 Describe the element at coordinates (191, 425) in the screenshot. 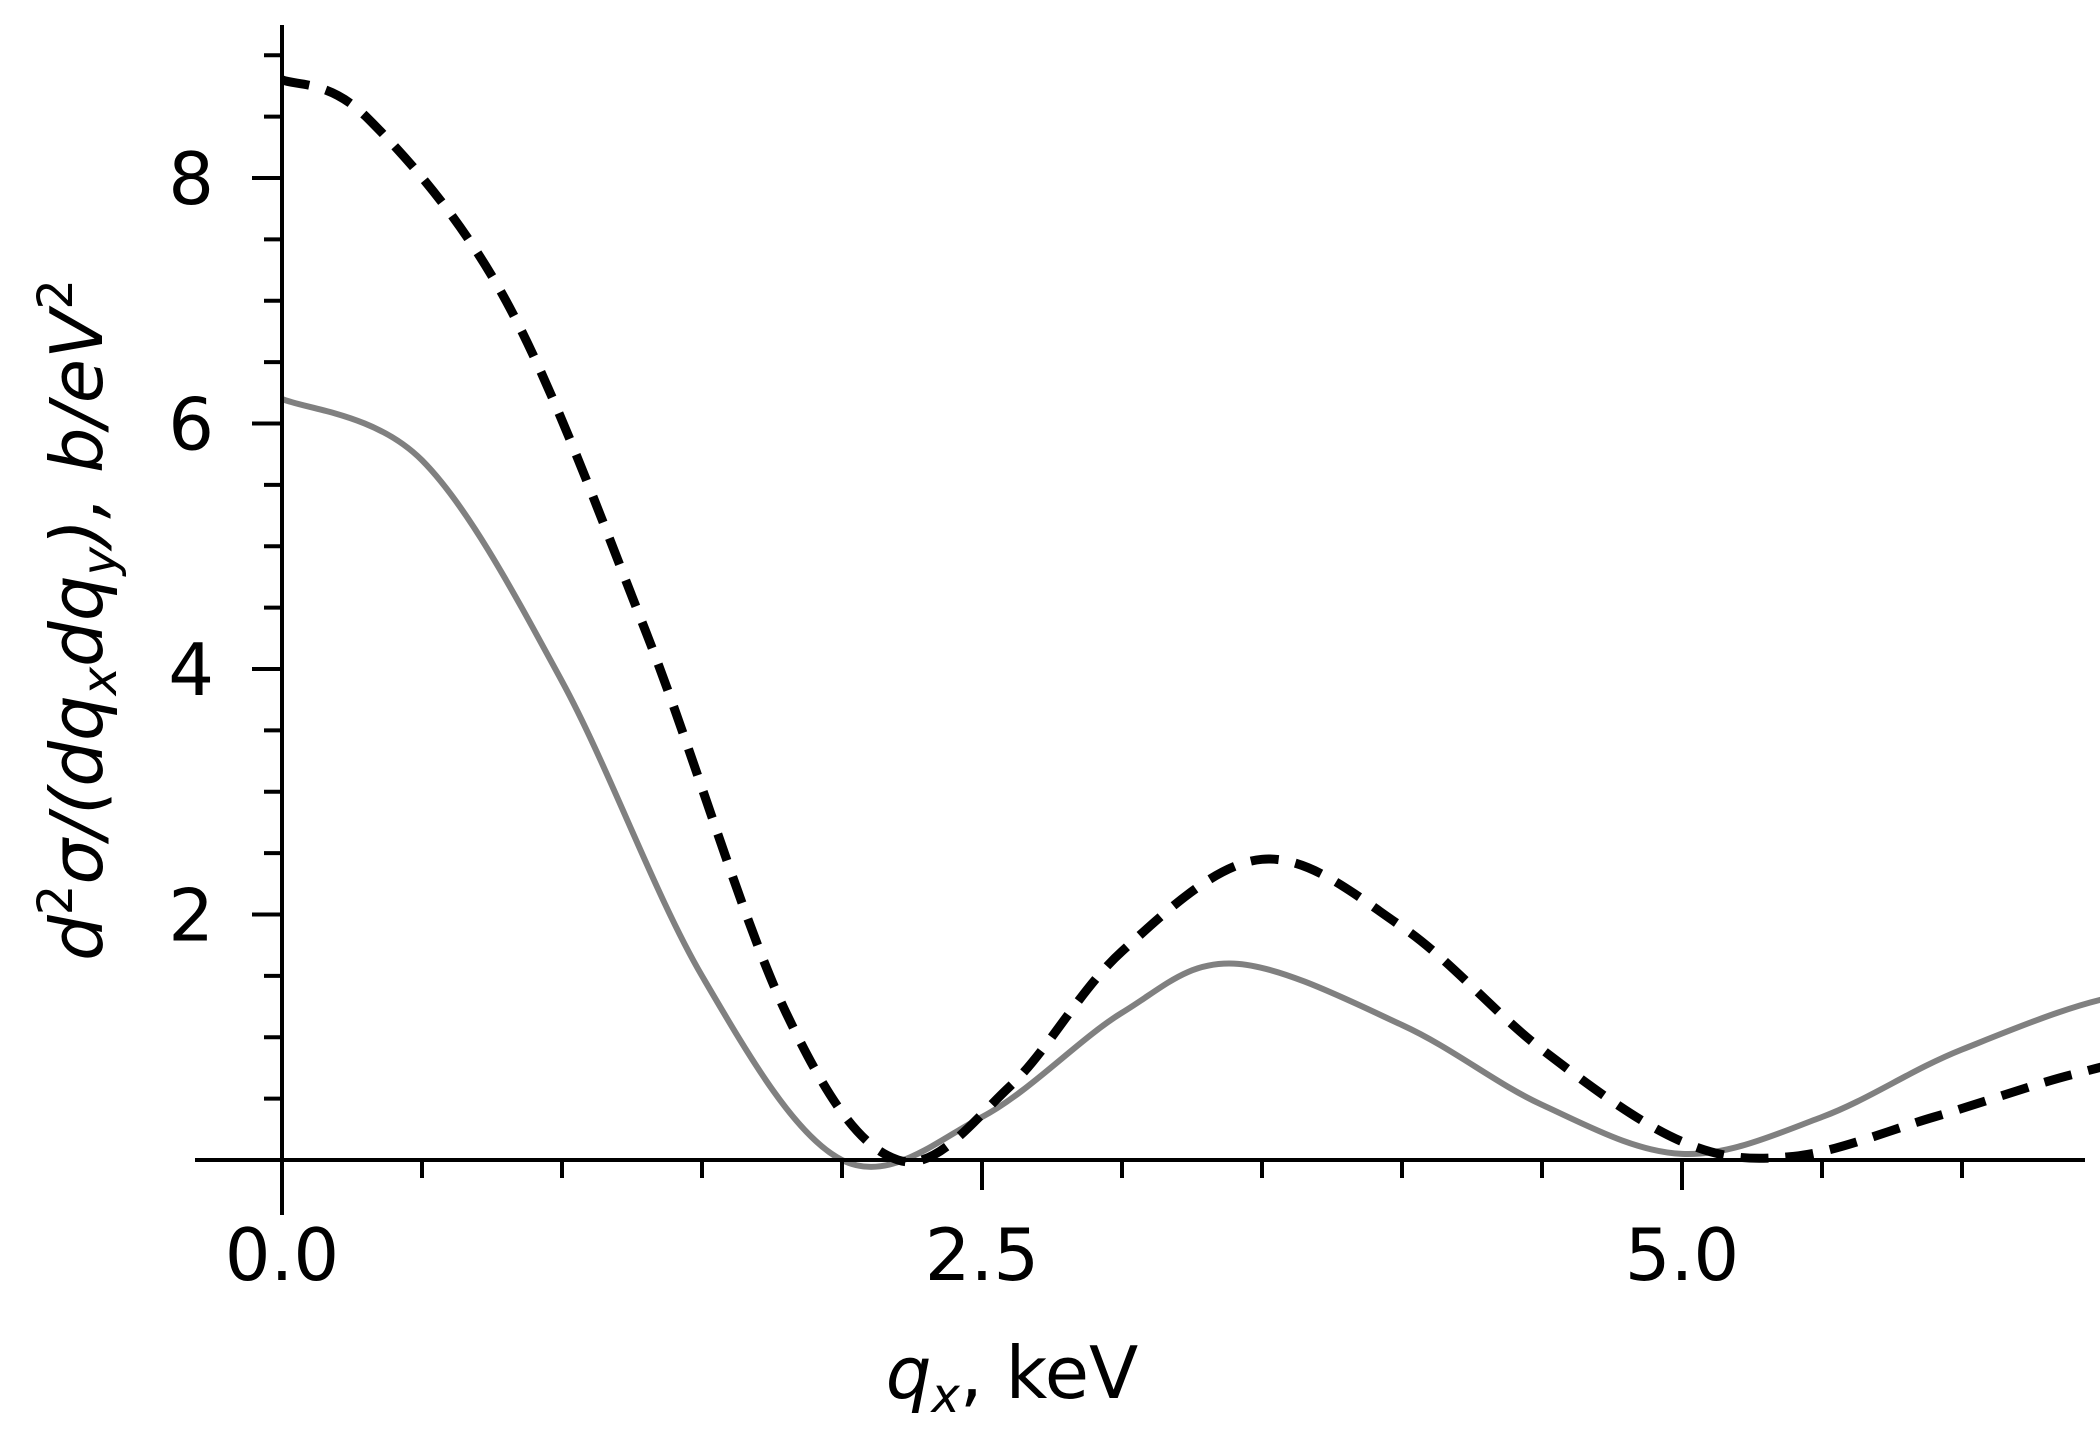

I see `y-tick-label: 6` at that location.